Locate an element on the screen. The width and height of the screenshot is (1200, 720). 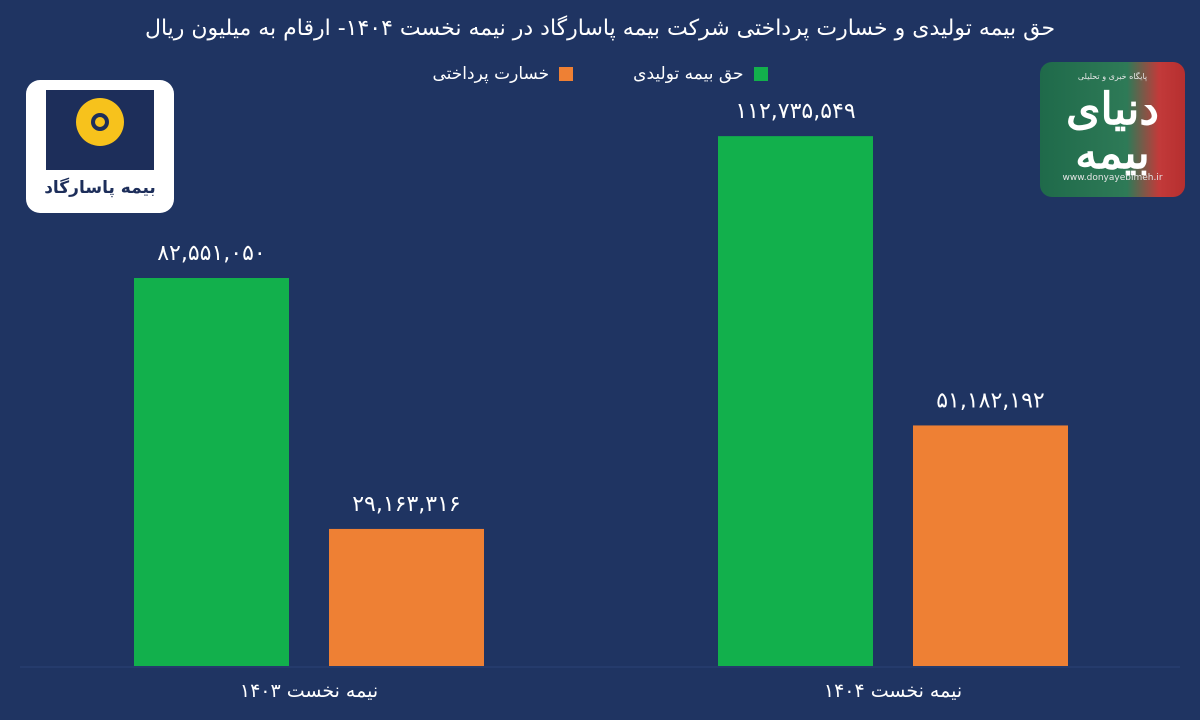
legend-label-premium: حق بیمه تولیدی is located at coordinates (688, 74).